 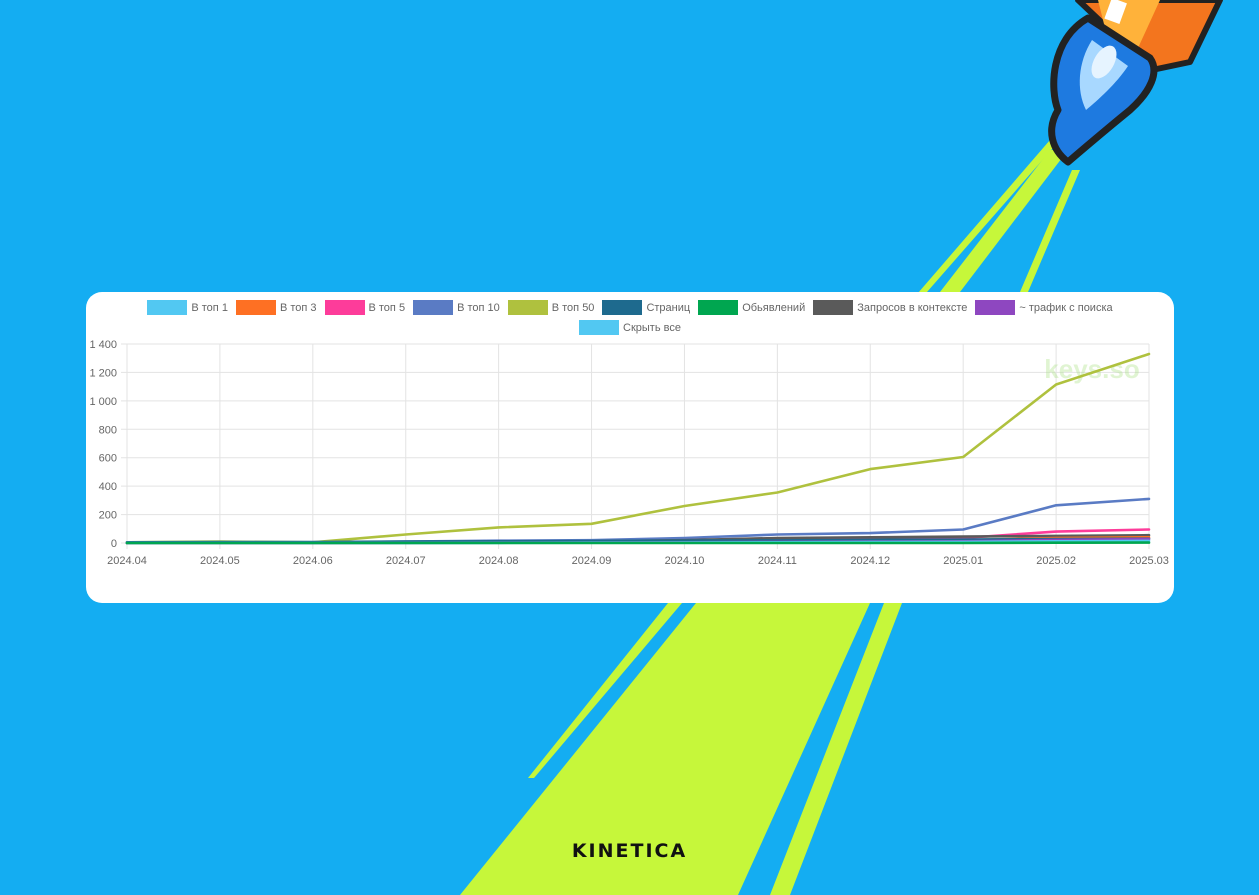 I want to click on x-tick-label: 2024.06, so click(x=313, y=561).